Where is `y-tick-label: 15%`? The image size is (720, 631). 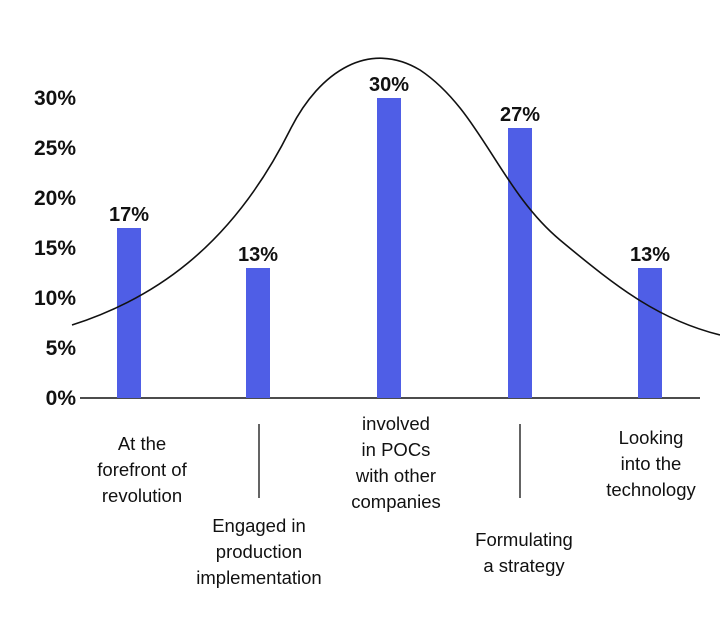
y-tick-label: 15% is located at coordinates (55, 248).